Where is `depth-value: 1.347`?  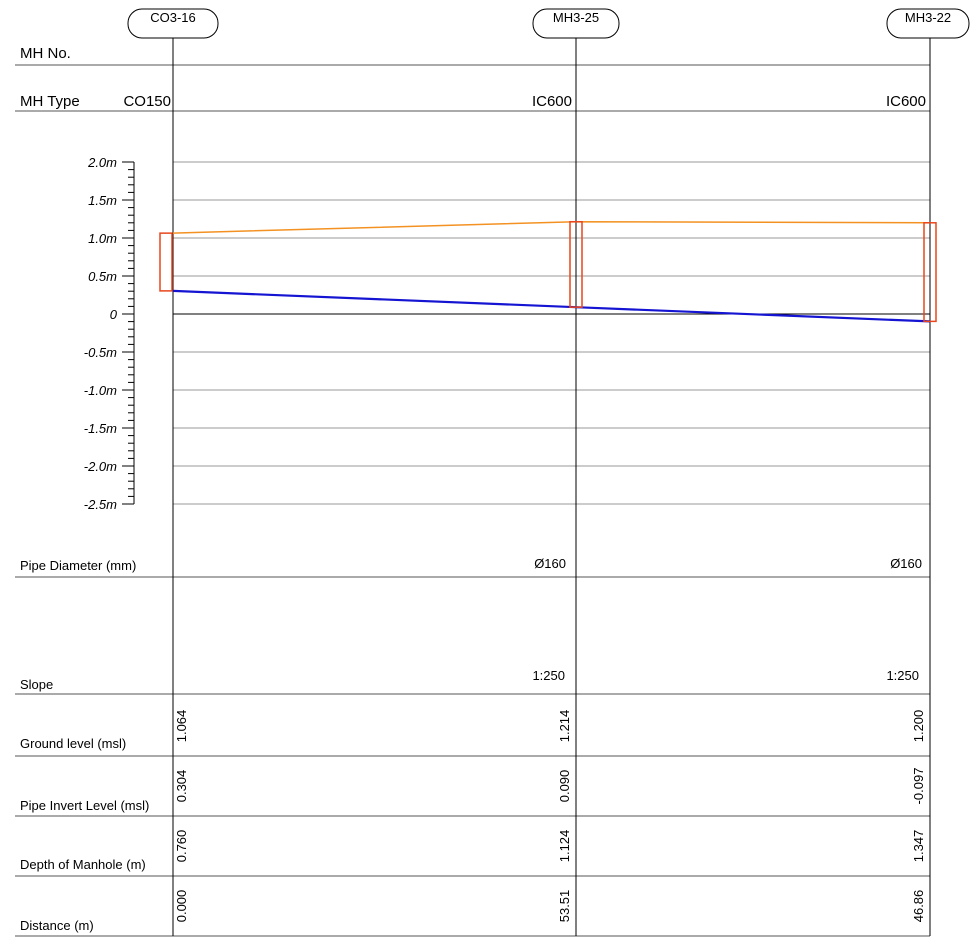 depth-value: 1.347 is located at coordinates (918, 846).